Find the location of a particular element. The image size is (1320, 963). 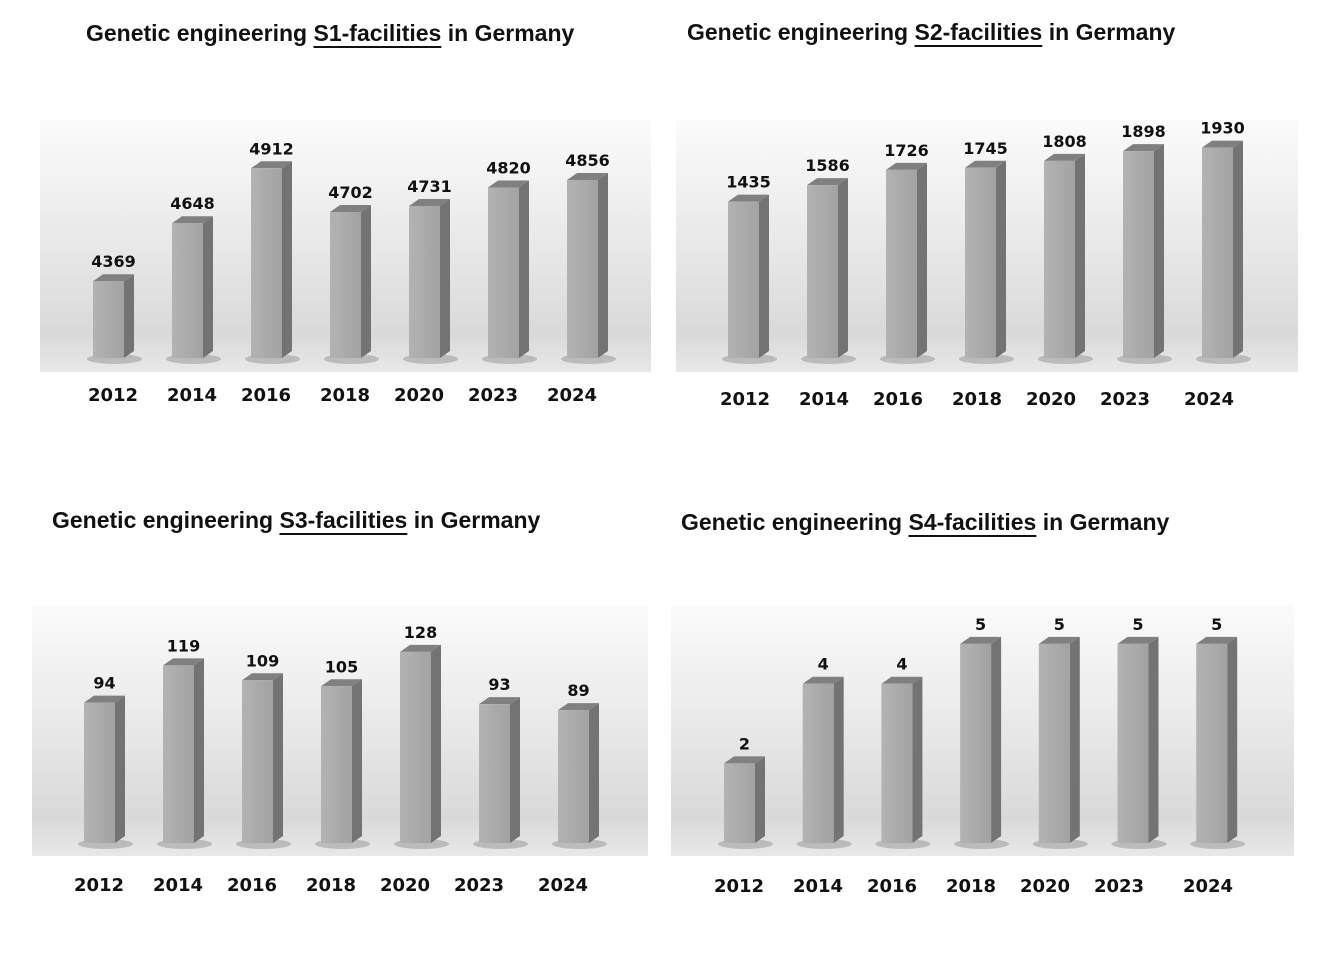

data-label-2020: 4731 is located at coordinates (429, 186).